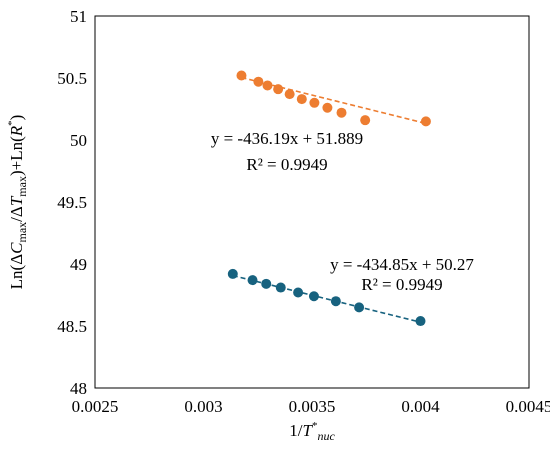 This screenshot has height=458, width=550. What do you see at coordinates (78, 264) in the screenshot?
I see `y-tick-label: 49` at bounding box center [78, 264].